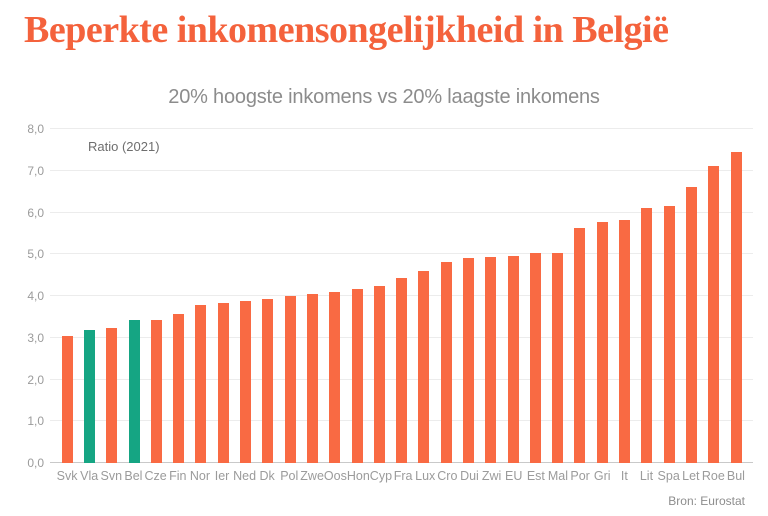 Image resolution: width=768 pixels, height=516 pixels. What do you see at coordinates (134, 391) in the screenshot?
I see `bar-Bel` at bounding box center [134, 391].